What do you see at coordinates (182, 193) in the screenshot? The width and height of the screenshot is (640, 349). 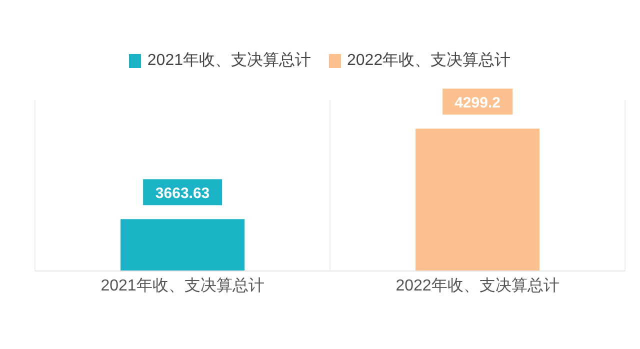 I see `data-label: 3663.63` at bounding box center [182, 193].